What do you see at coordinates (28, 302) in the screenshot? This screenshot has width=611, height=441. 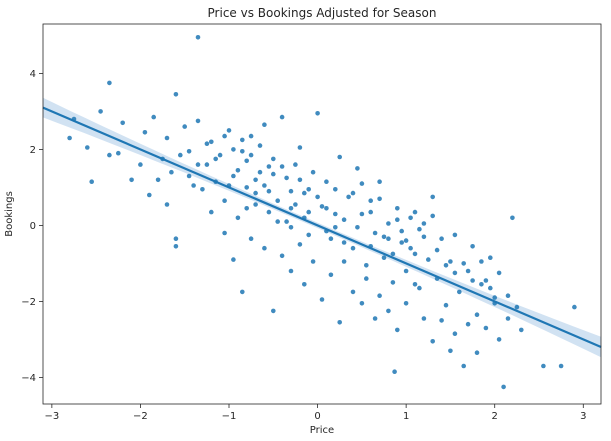 I see `y-tick-label: −2` at bounding box center [28, 302].